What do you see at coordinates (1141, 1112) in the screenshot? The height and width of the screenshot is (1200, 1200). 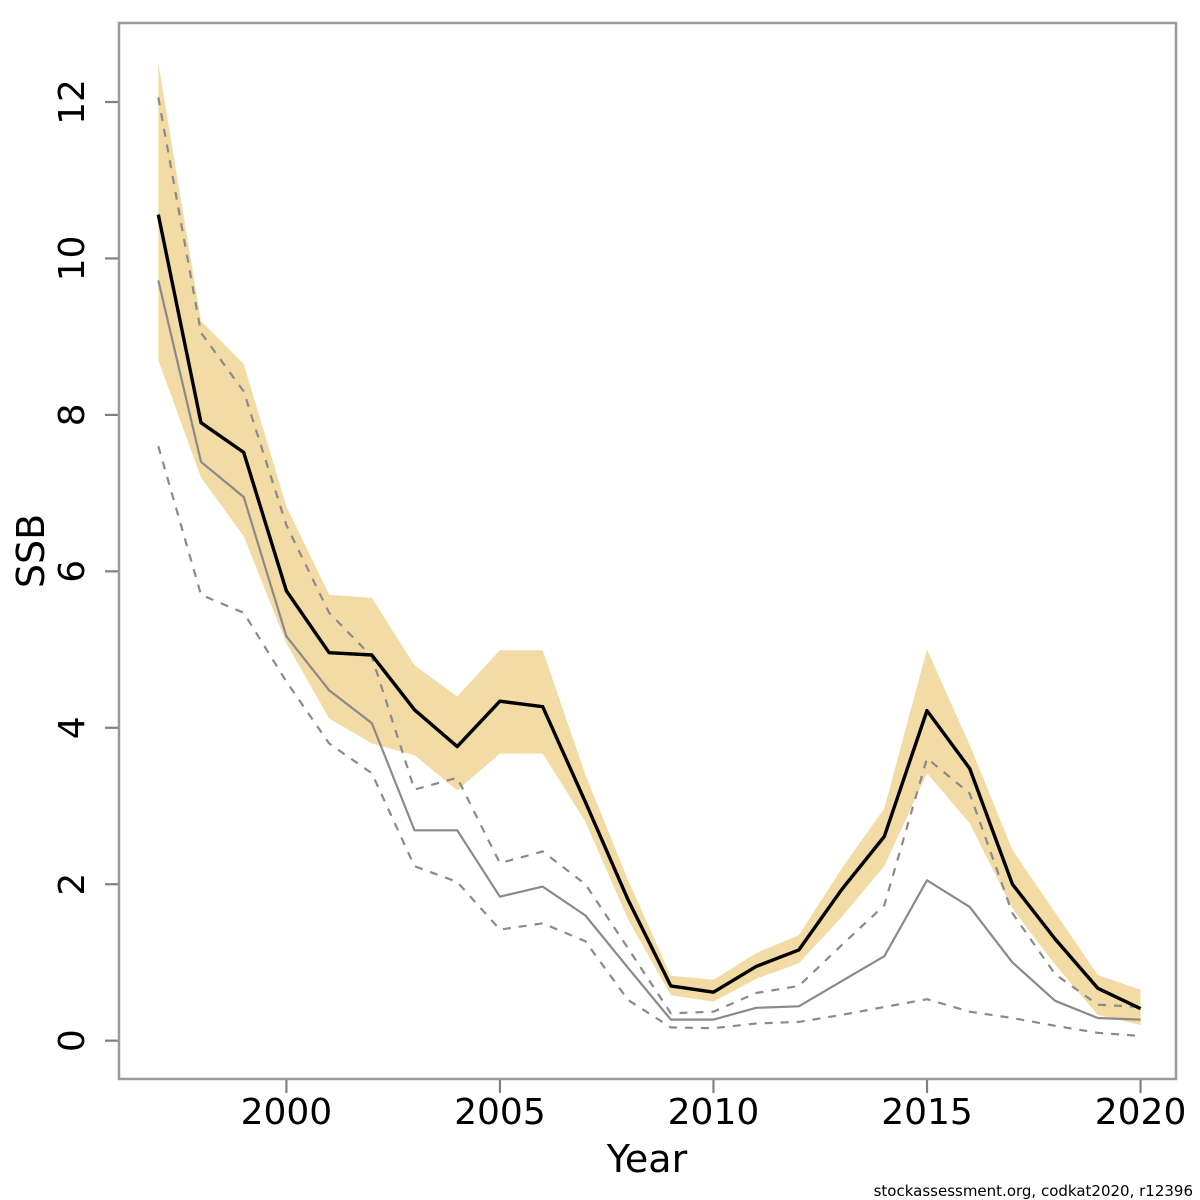 I see `x-axis-tick-label: 2020` at bounding box center [1141, 1112].